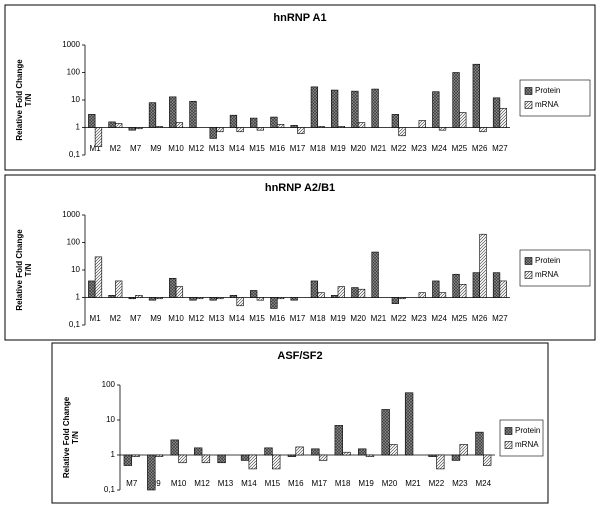  Describe the element at coordinates (273, 483) in the screenshot. I see `x-tick-label: M15` at that location.